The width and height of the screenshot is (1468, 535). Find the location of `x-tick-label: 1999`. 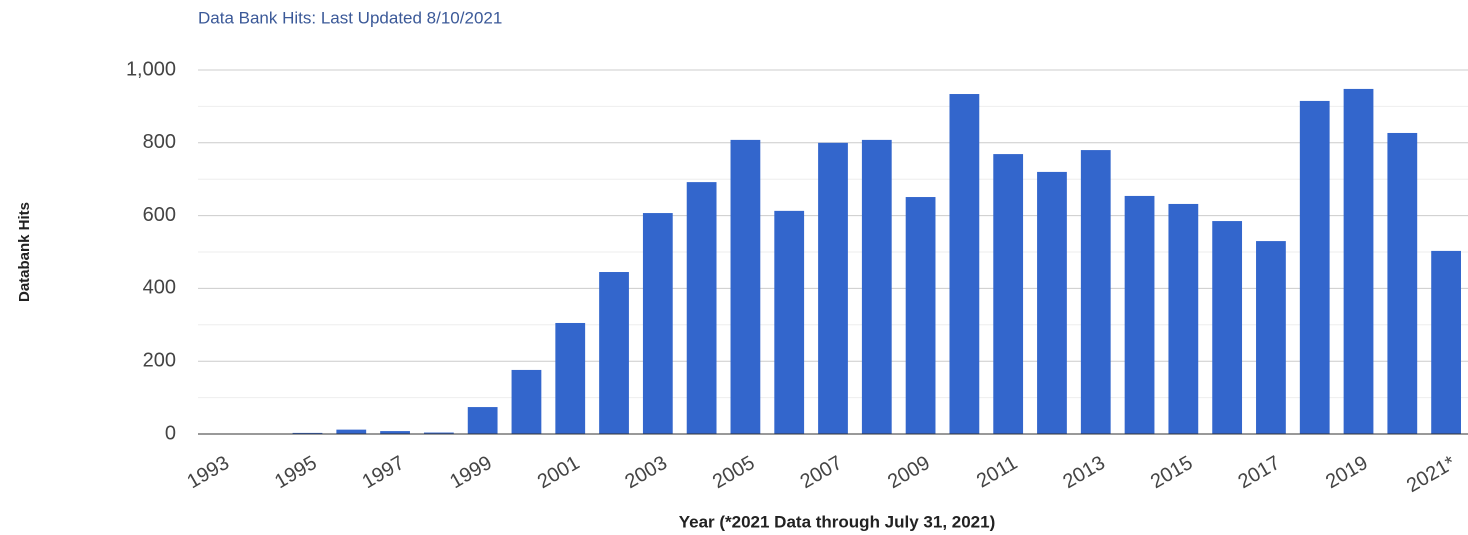

x-tick-label: 1999 is located at coordinates (471, 472).